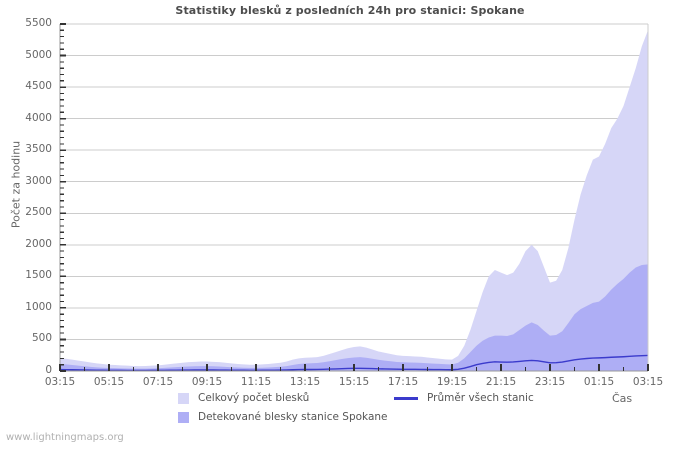 The height and width of the screenshot is (450, 700). What do you see at coordinates (501, 382) in the screenshot?
I see `x-tick-label: 21:15` at bounding box center [501, 382].